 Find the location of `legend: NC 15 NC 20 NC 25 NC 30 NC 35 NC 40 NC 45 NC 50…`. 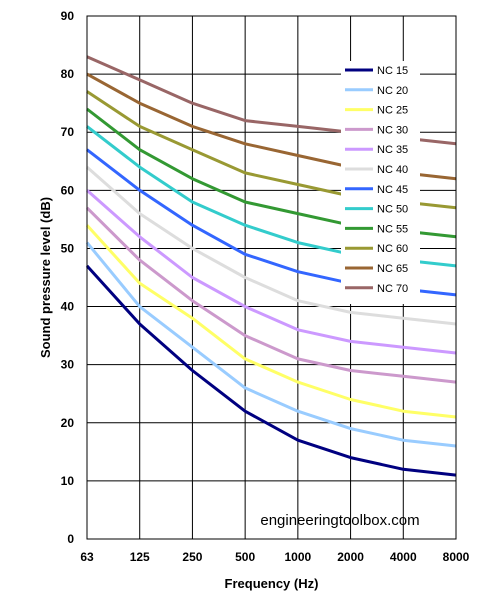

legend: NC 15 NC 20 NC 25 NC 30 NC 35 NC 40 NC 45 NC 50… is located at coordinates (380, 182).